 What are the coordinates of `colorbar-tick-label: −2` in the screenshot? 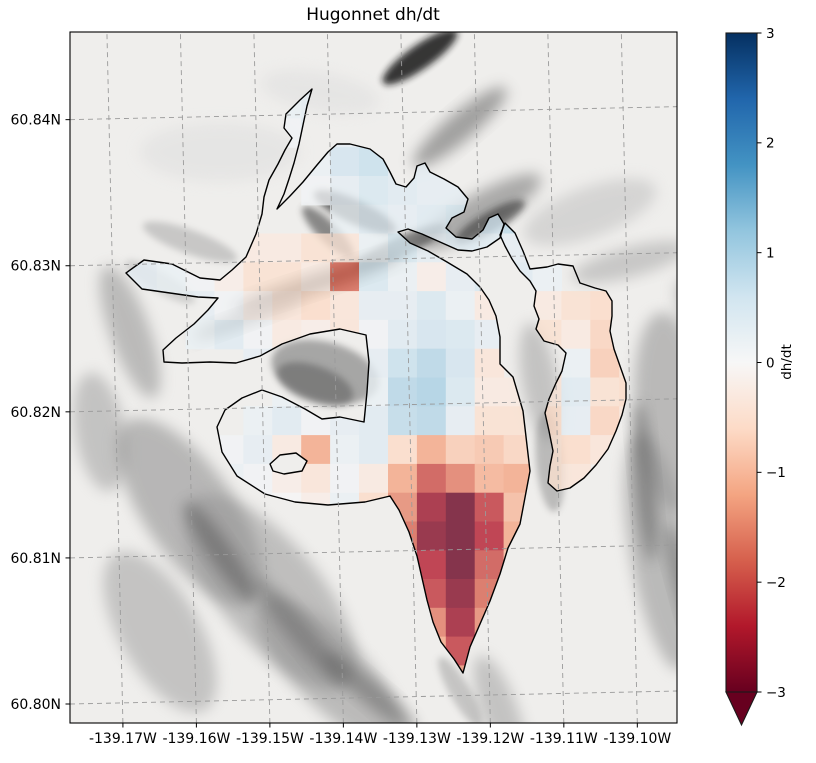 It's located at (776, 583).